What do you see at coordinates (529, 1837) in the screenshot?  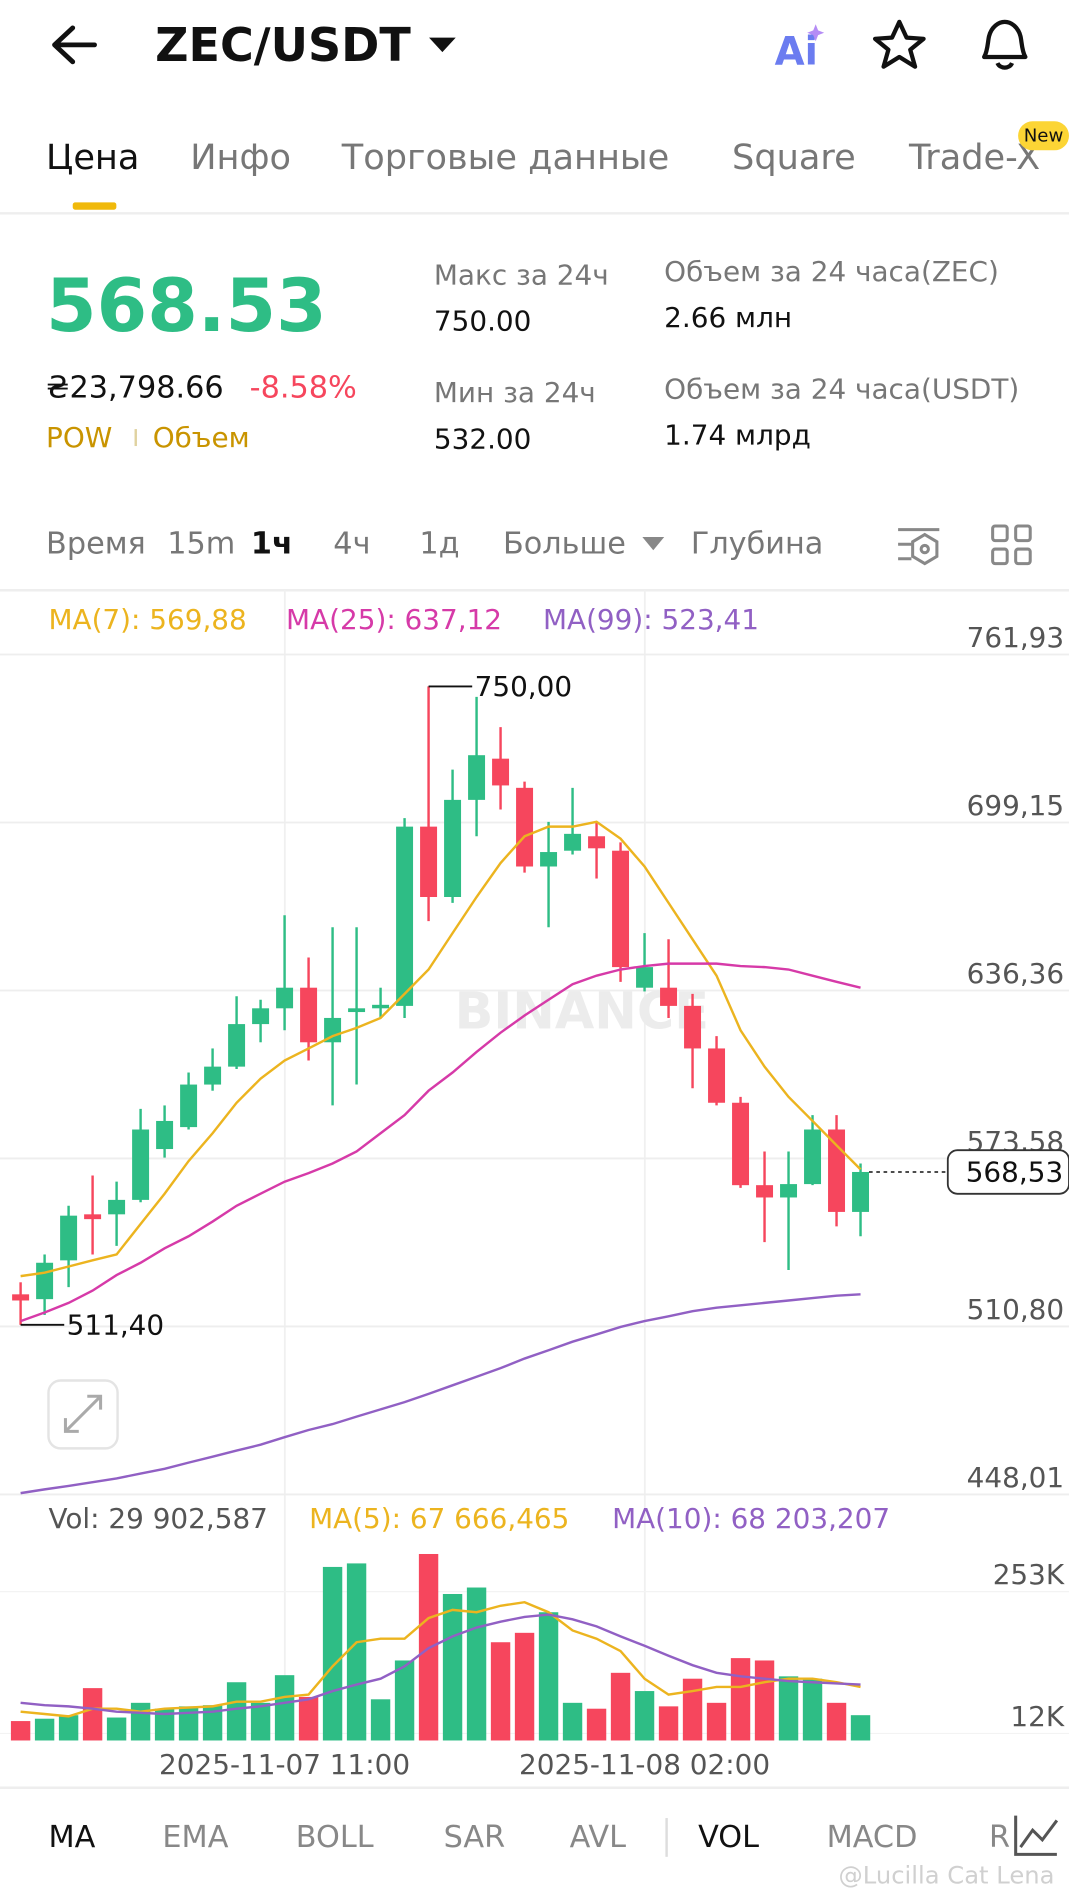 I see `indicator-bar: MA EMA BOLL SAR AVL VOL MACD R` at bounding box center [529, 1837].